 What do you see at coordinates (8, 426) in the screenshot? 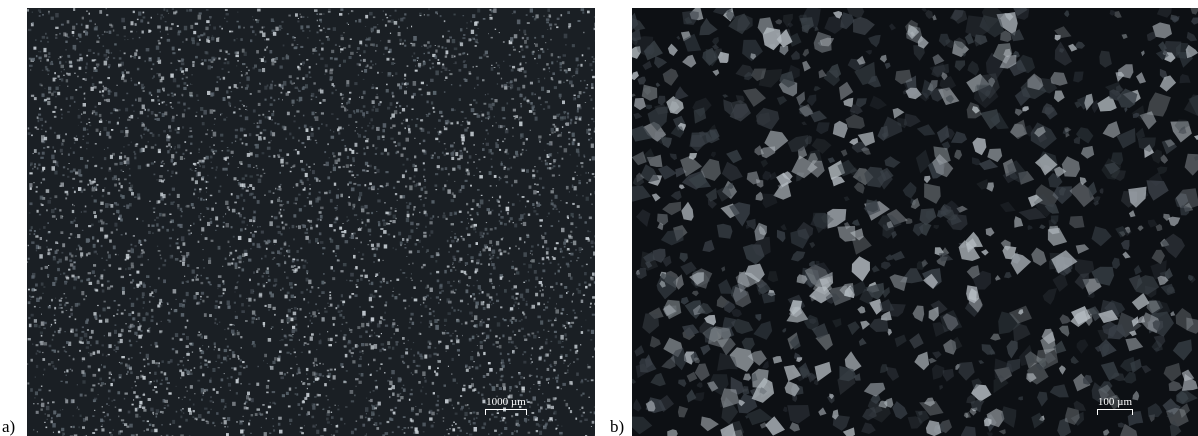
I see `panel-a-label: a)` at bounding box center [8, 426].